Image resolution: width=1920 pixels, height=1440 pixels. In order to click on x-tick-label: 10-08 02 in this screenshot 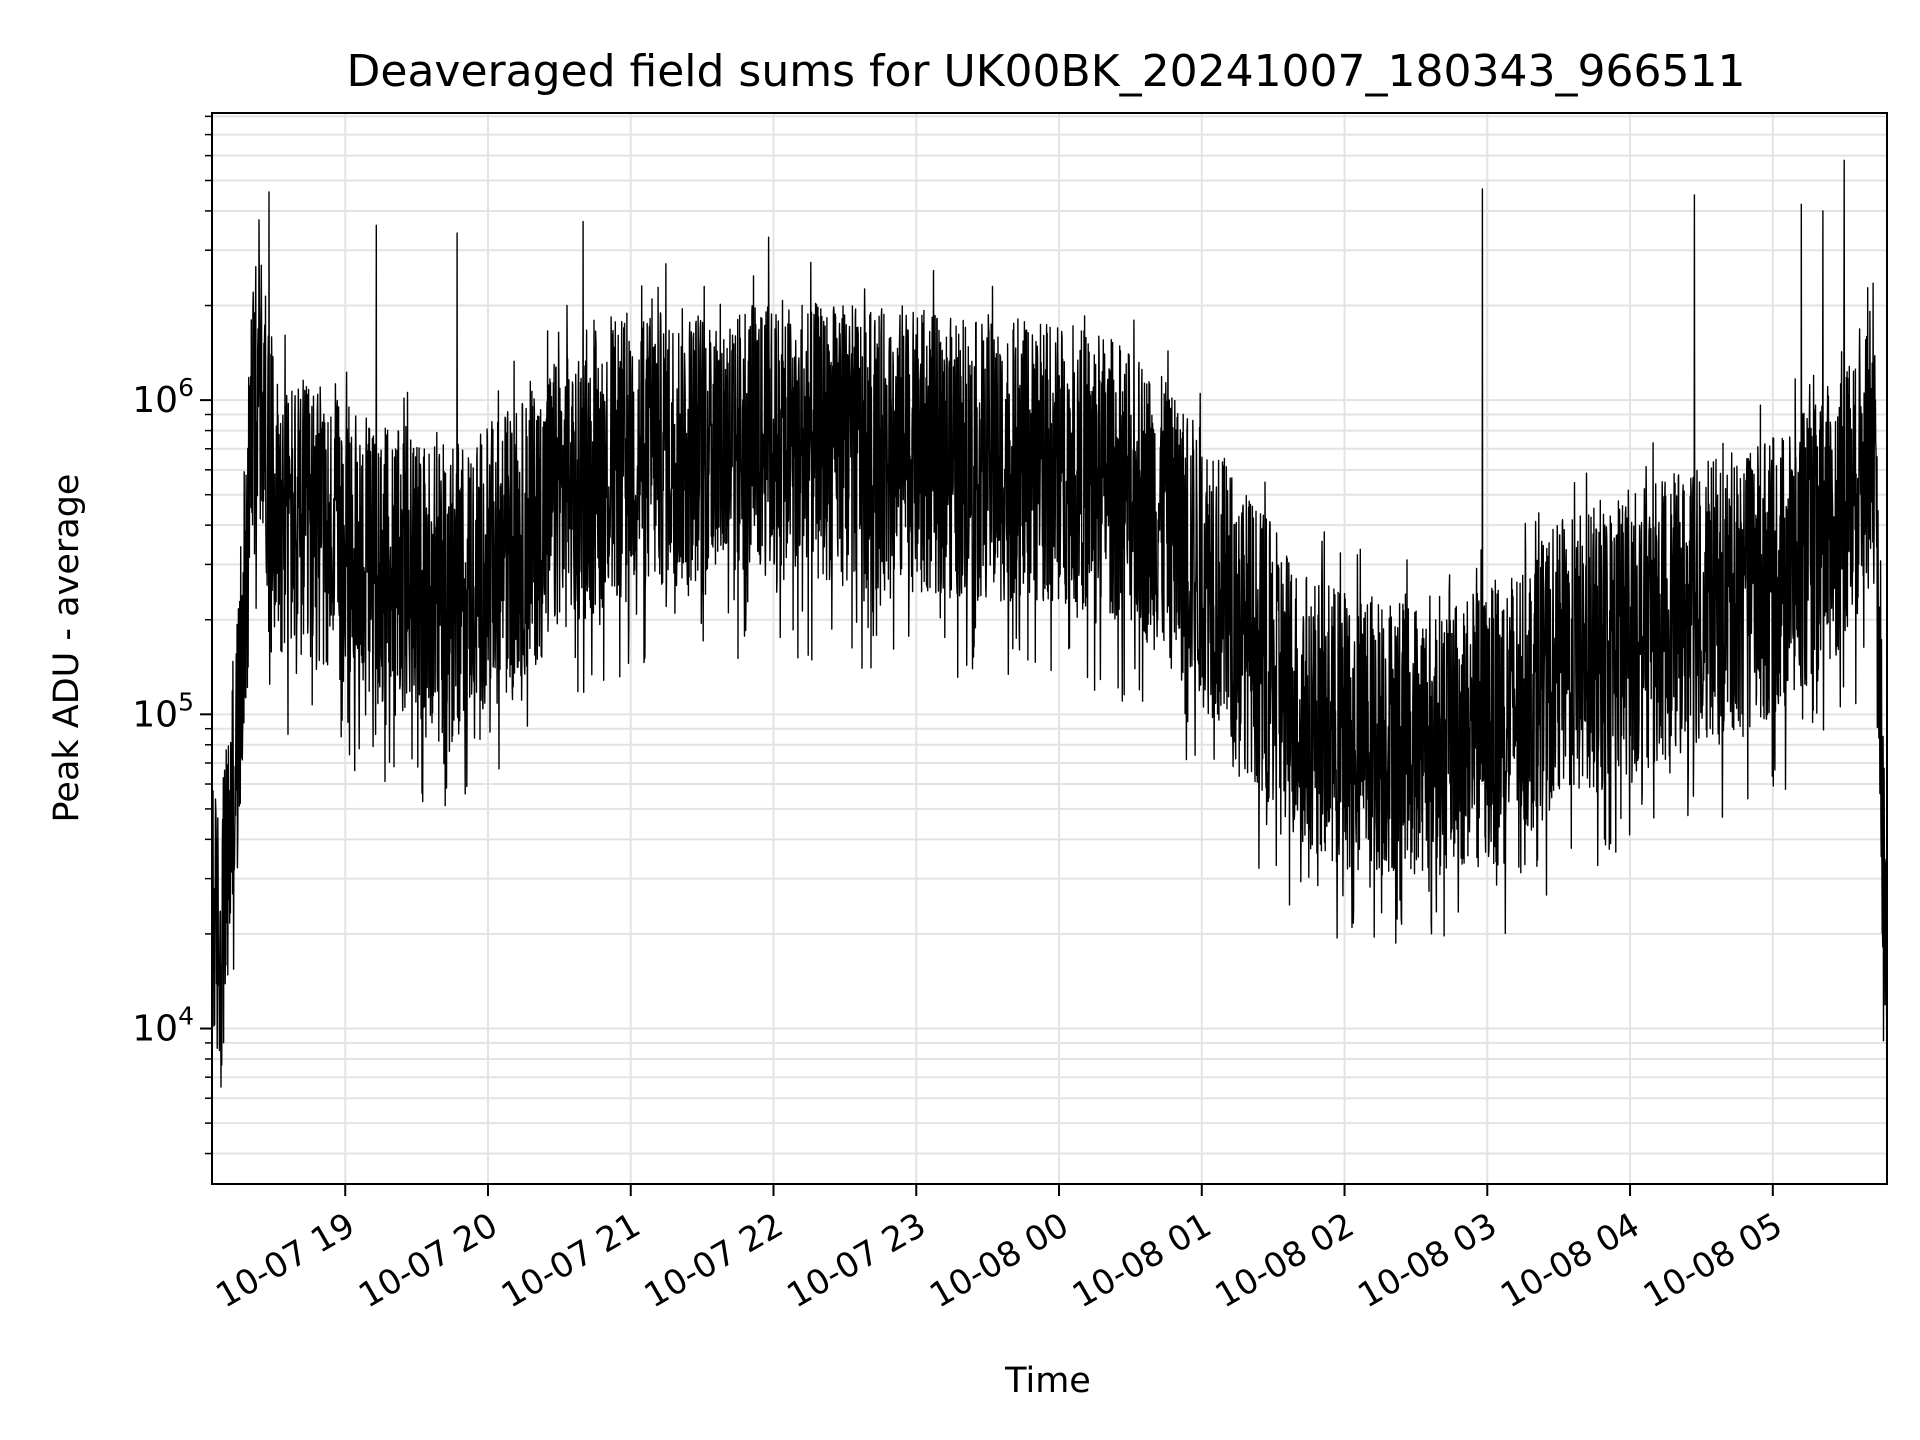, I will do `click(1285, 1260)`.